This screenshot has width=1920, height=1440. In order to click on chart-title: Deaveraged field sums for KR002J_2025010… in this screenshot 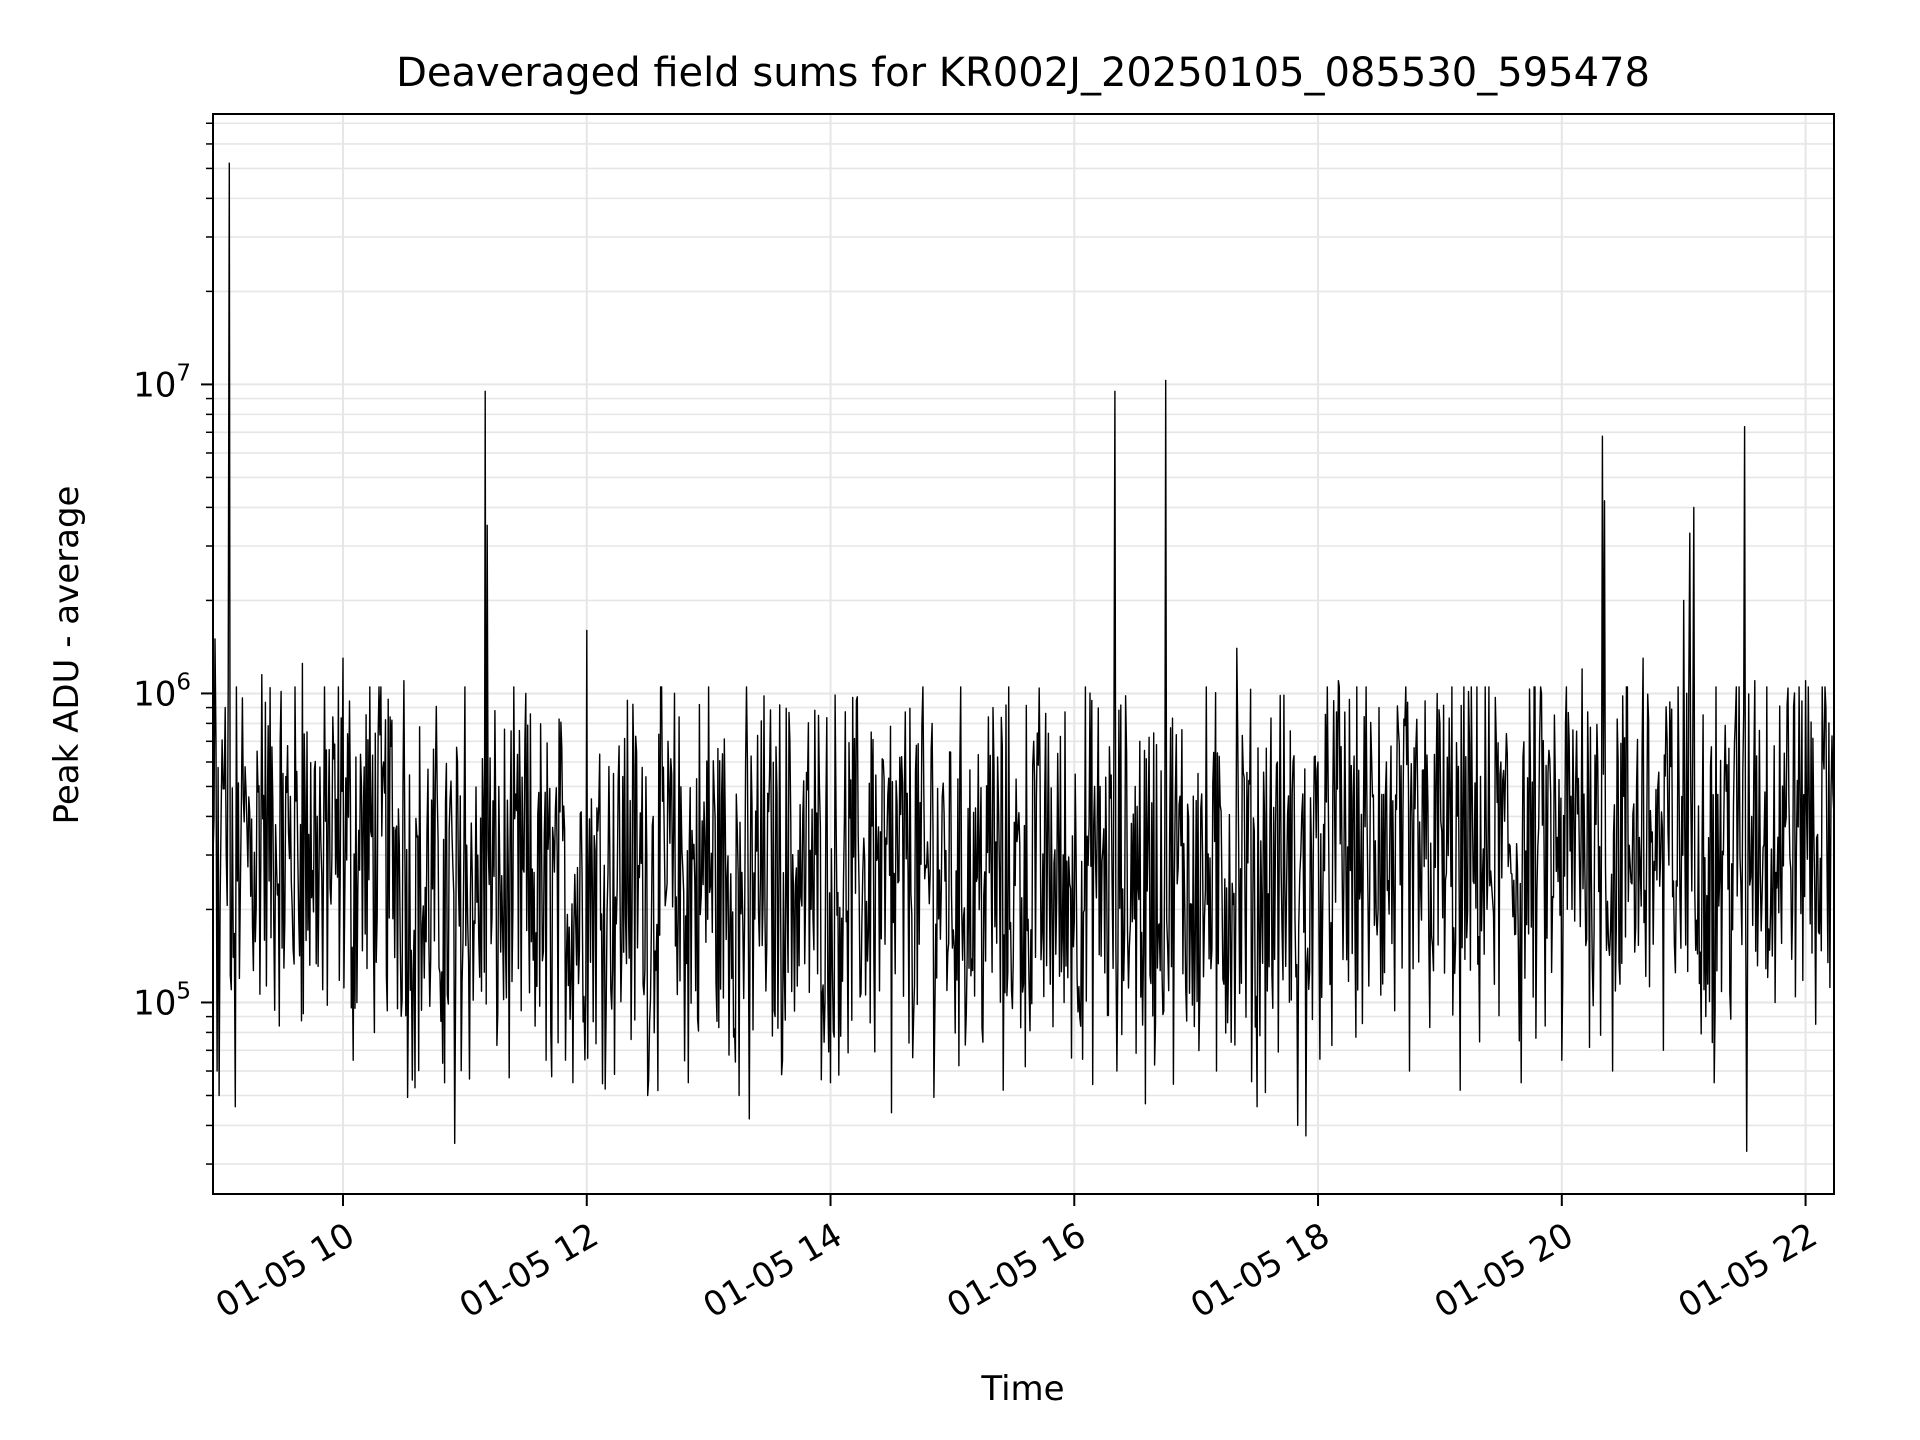, I will do `click(1023, 73)`.